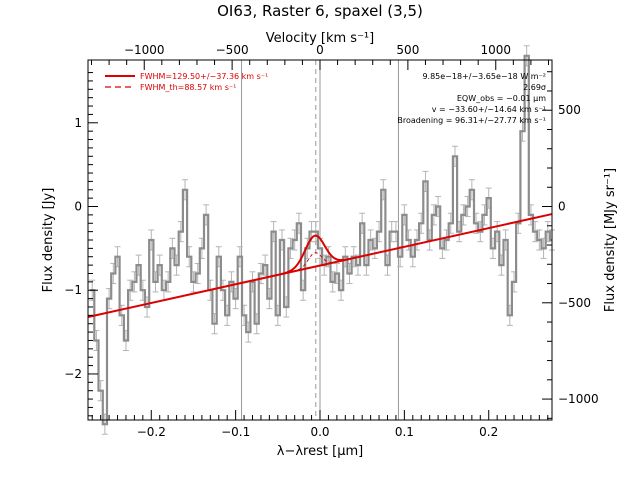 The height and width of the screenshot is (480, 640). Describe the element at coordinates (320, 50) in the screenshot. I see `velocity-tick-label: 0` at that location.